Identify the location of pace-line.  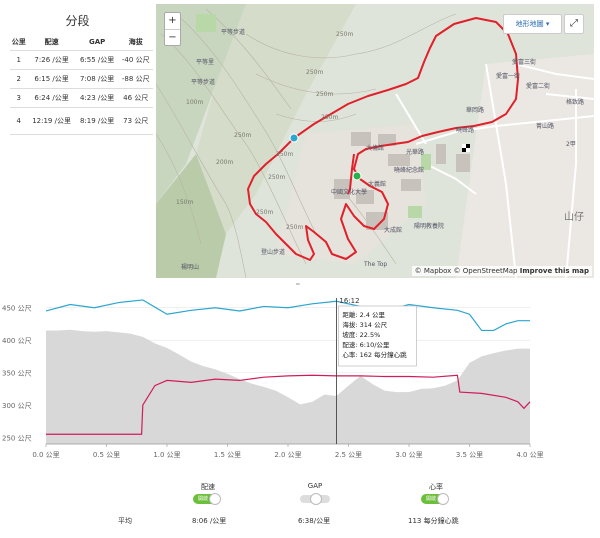
(287, 315).